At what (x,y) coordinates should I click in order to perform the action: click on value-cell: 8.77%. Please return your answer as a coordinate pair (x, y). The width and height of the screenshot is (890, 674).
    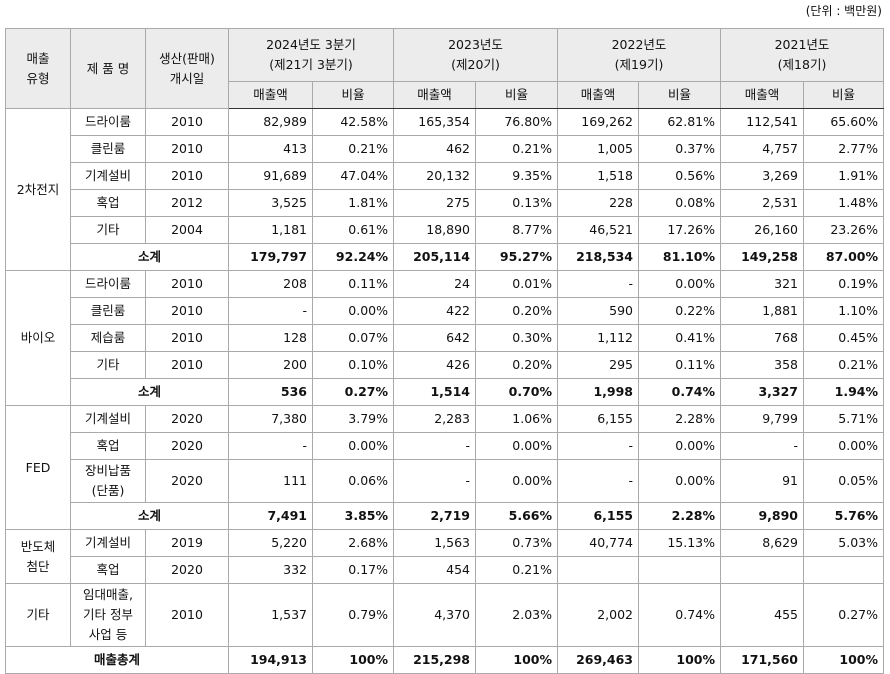
    Looking at the image, I should click on (516, 230).